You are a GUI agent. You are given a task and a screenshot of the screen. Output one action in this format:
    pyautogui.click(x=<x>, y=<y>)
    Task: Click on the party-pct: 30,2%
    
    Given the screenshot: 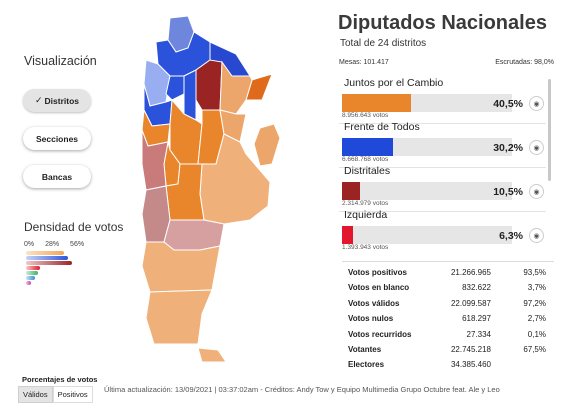 What is the action you would take?
    pyautogui.click(x=508, y=148)
    